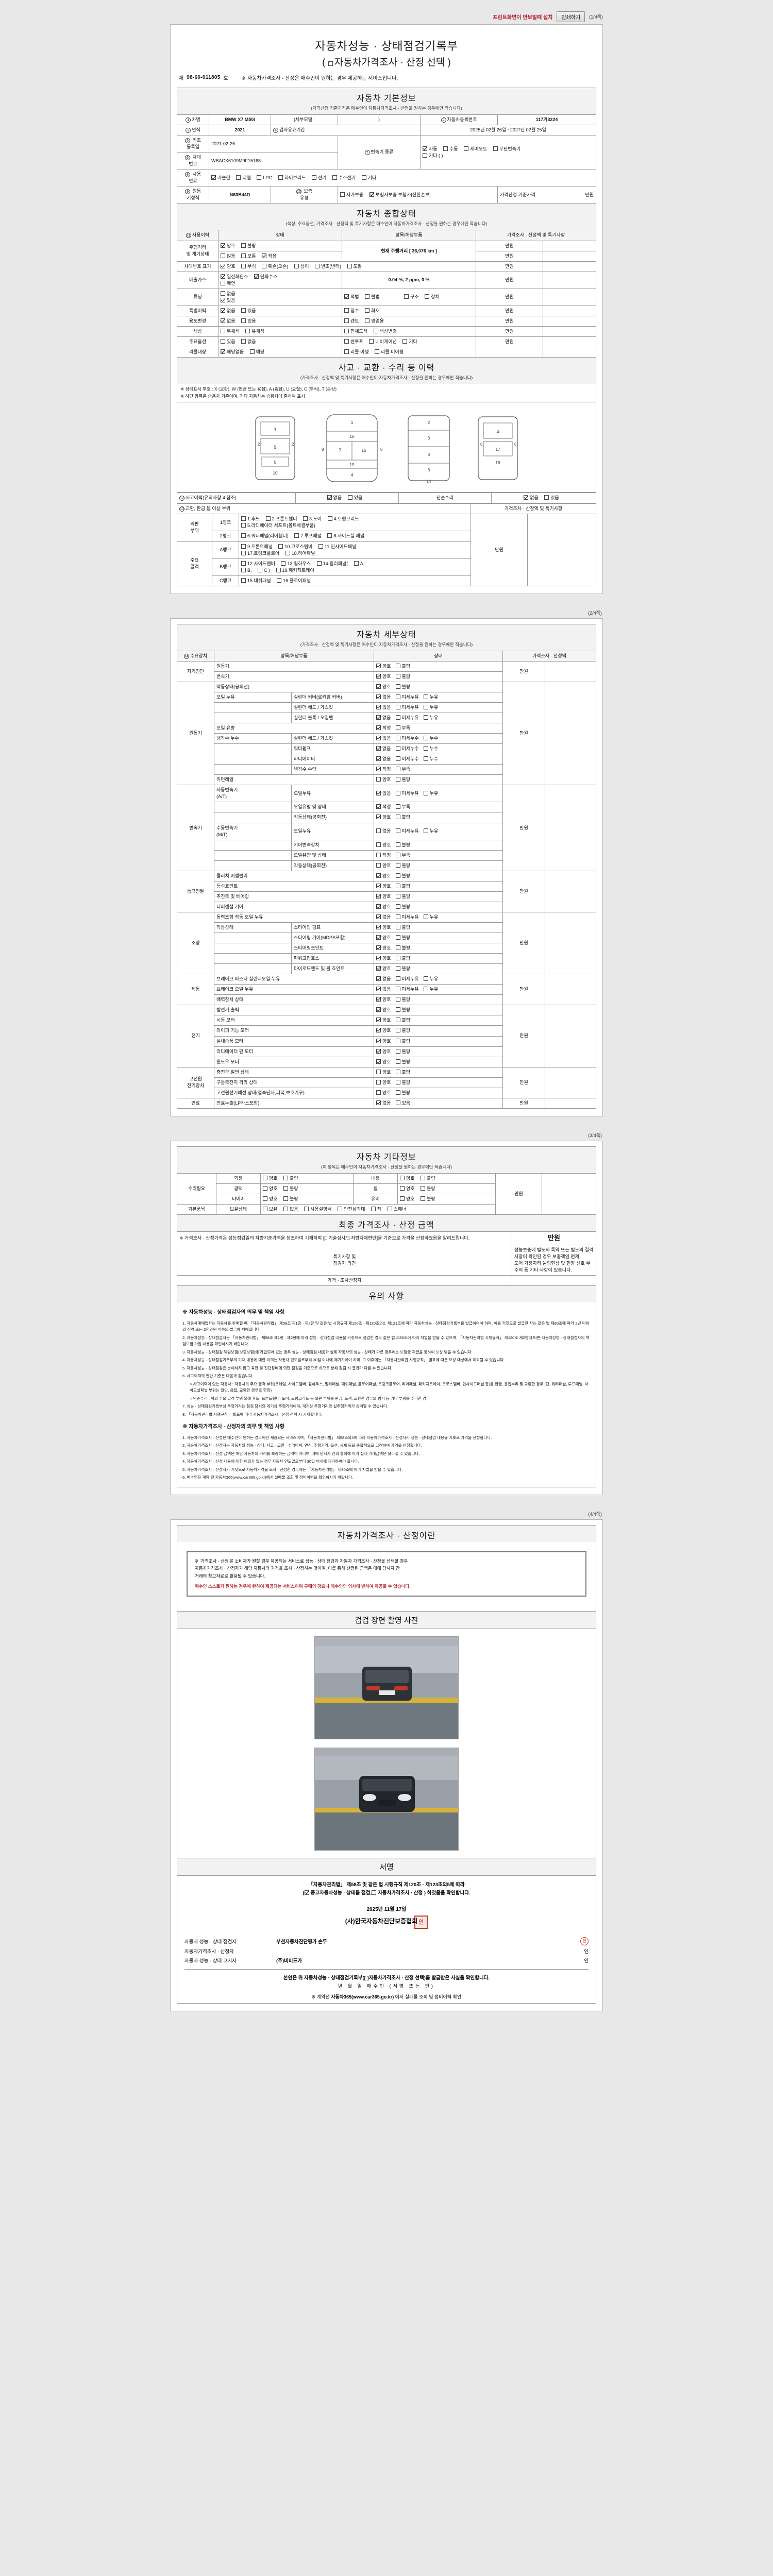 The width and height of the screenshot is (773, 2576). Describe the element at coordinates (376, 1209) in the screenshot. I see `opt-base-jack: 잭` at that location.